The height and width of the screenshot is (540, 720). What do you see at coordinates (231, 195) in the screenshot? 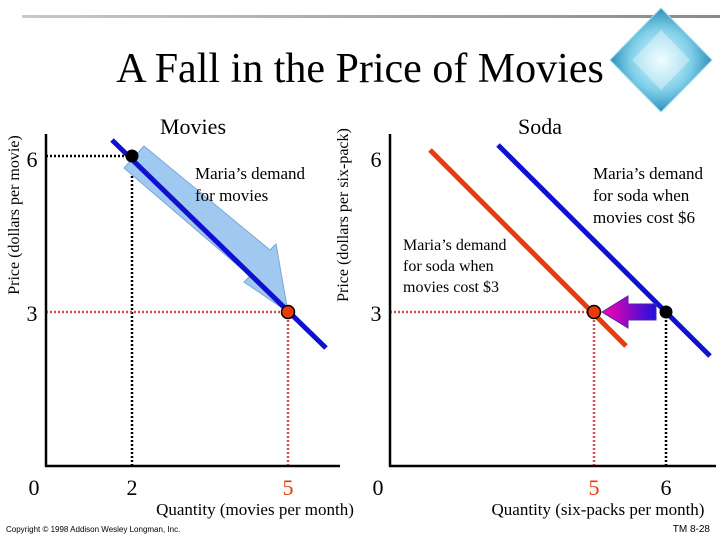
I see `movies-curve-label-line2: for movies` at bounding box center [231, 195].